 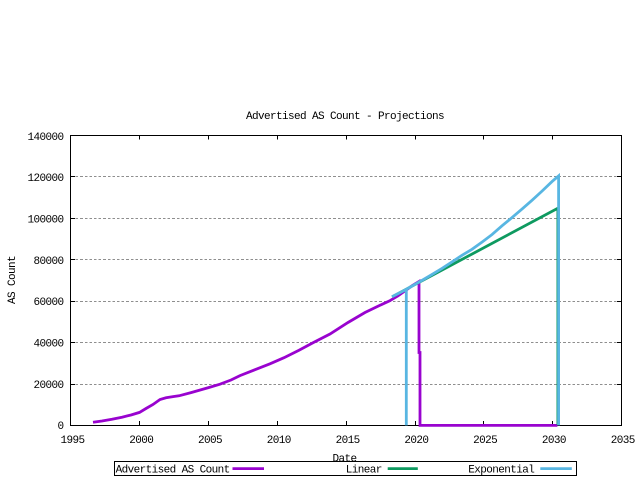 I want to click on svg-text: AS Count, so click(x=13, y=280).